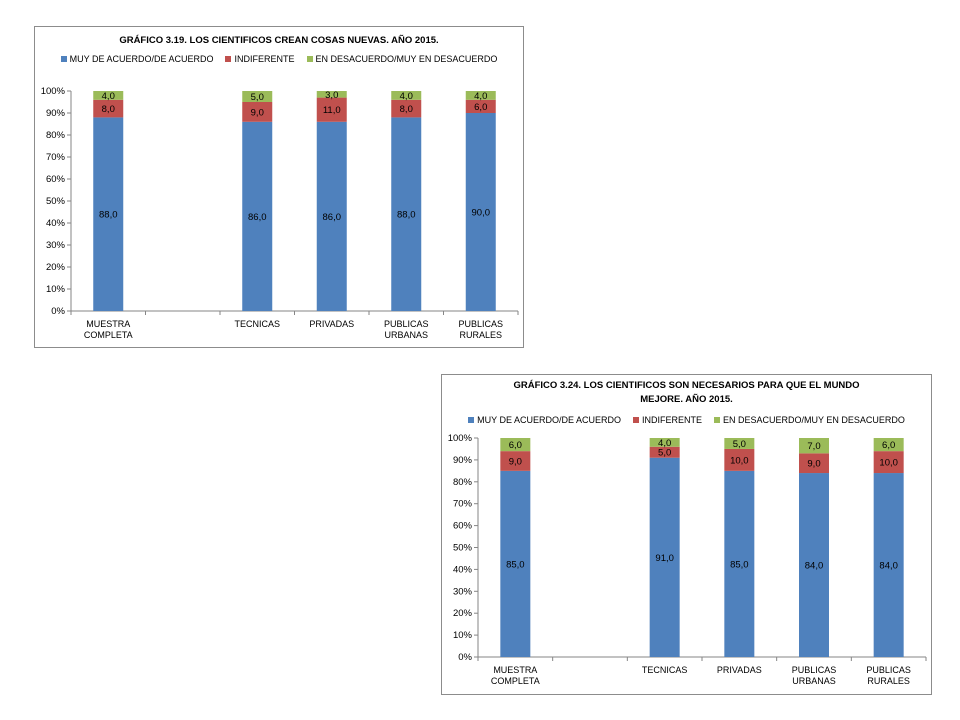 This screenshot has height=720, width=960. Describe the element at coordinates (56, 157) in the screenshot. I see `y-tick-label: 70%` at that location.